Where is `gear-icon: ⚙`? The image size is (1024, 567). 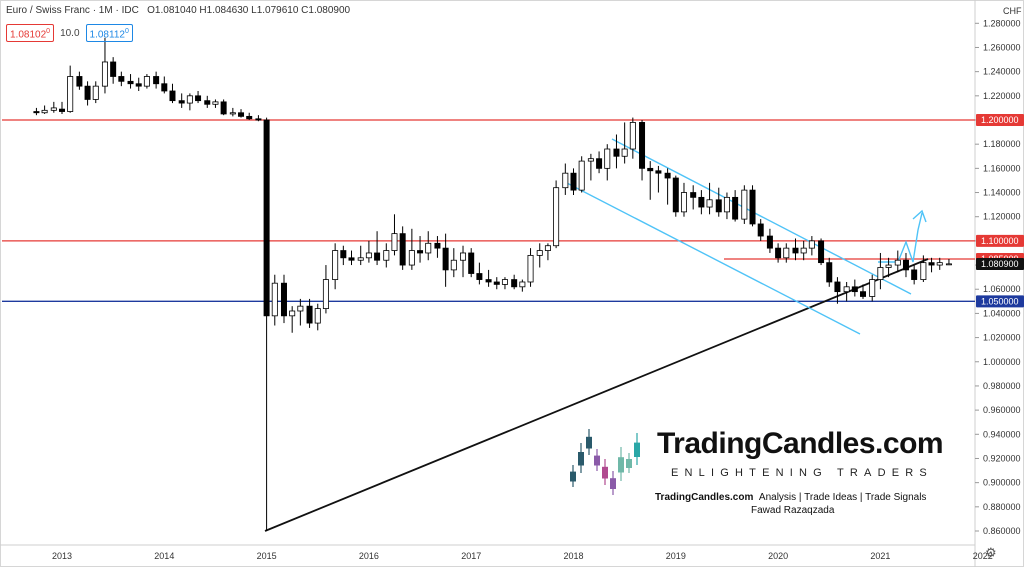
gear-icon: ⚙ is located at coordinates (991, 552).